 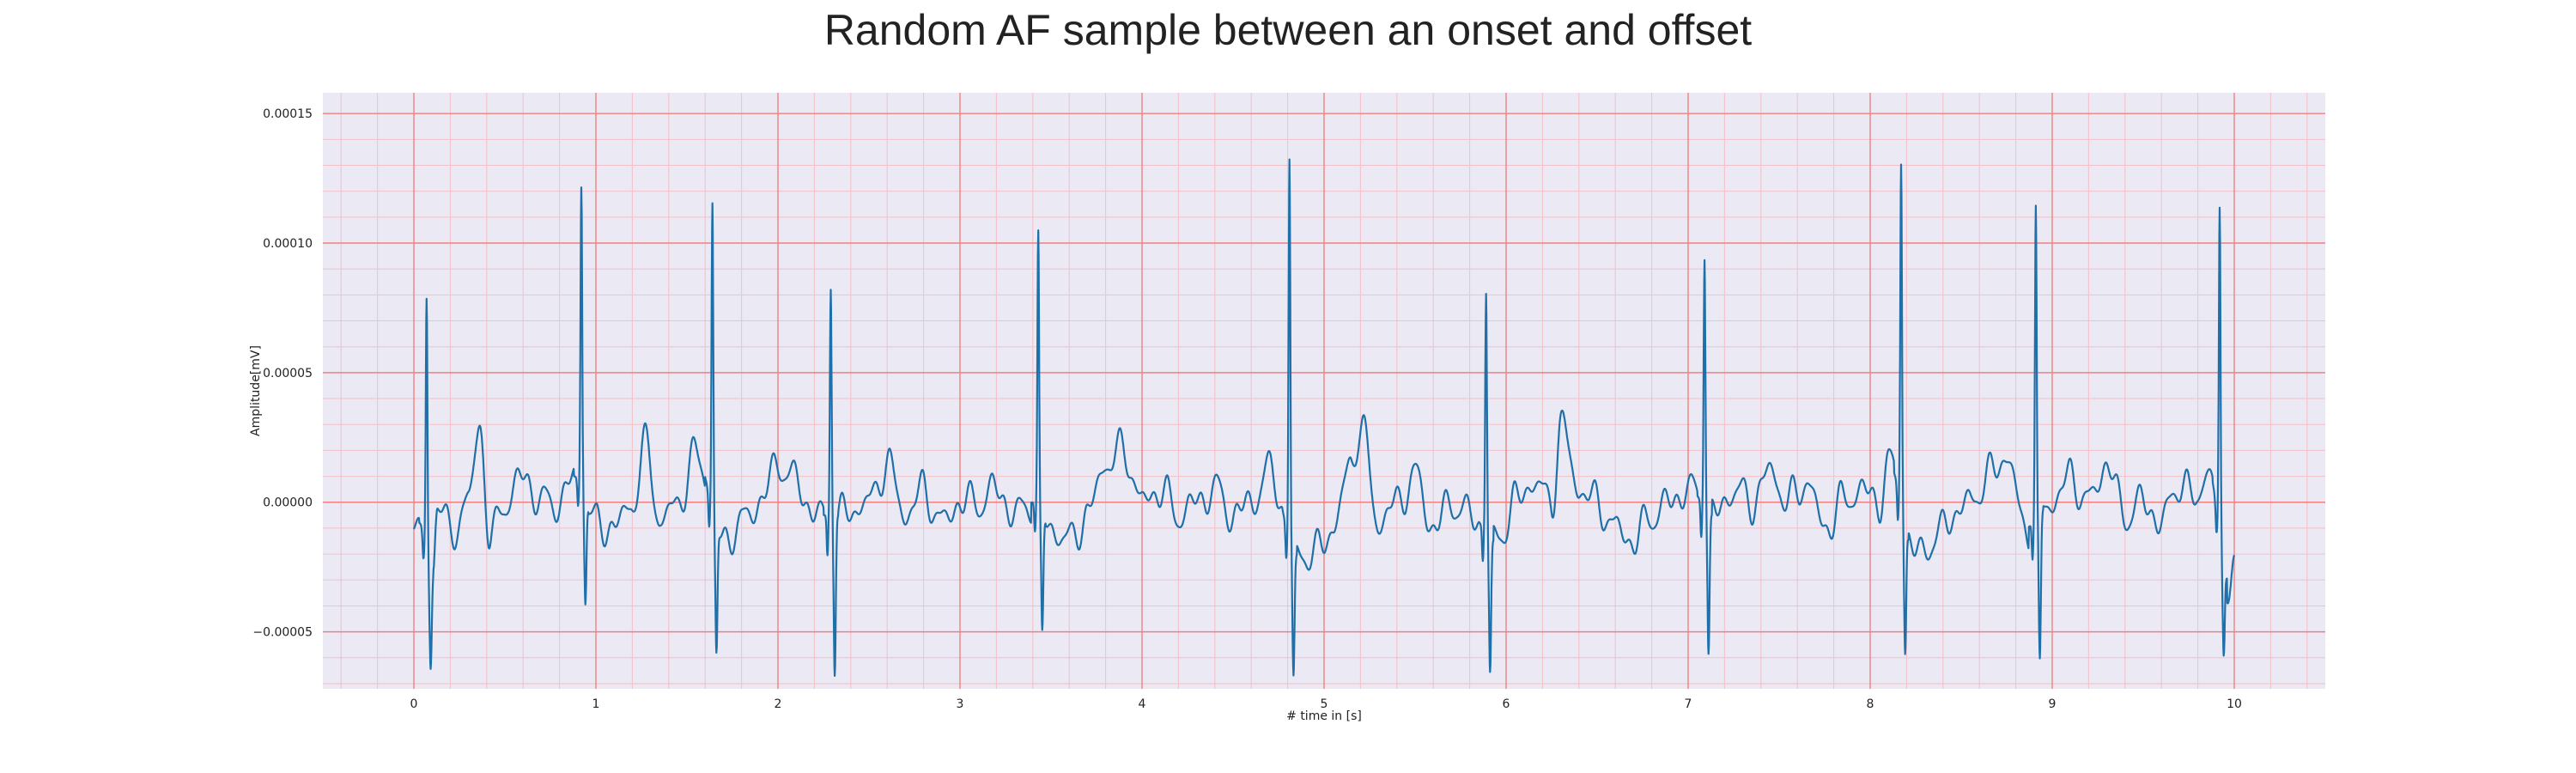 I want to click on x-tick-label: 9, so click(x=2053, y=704).